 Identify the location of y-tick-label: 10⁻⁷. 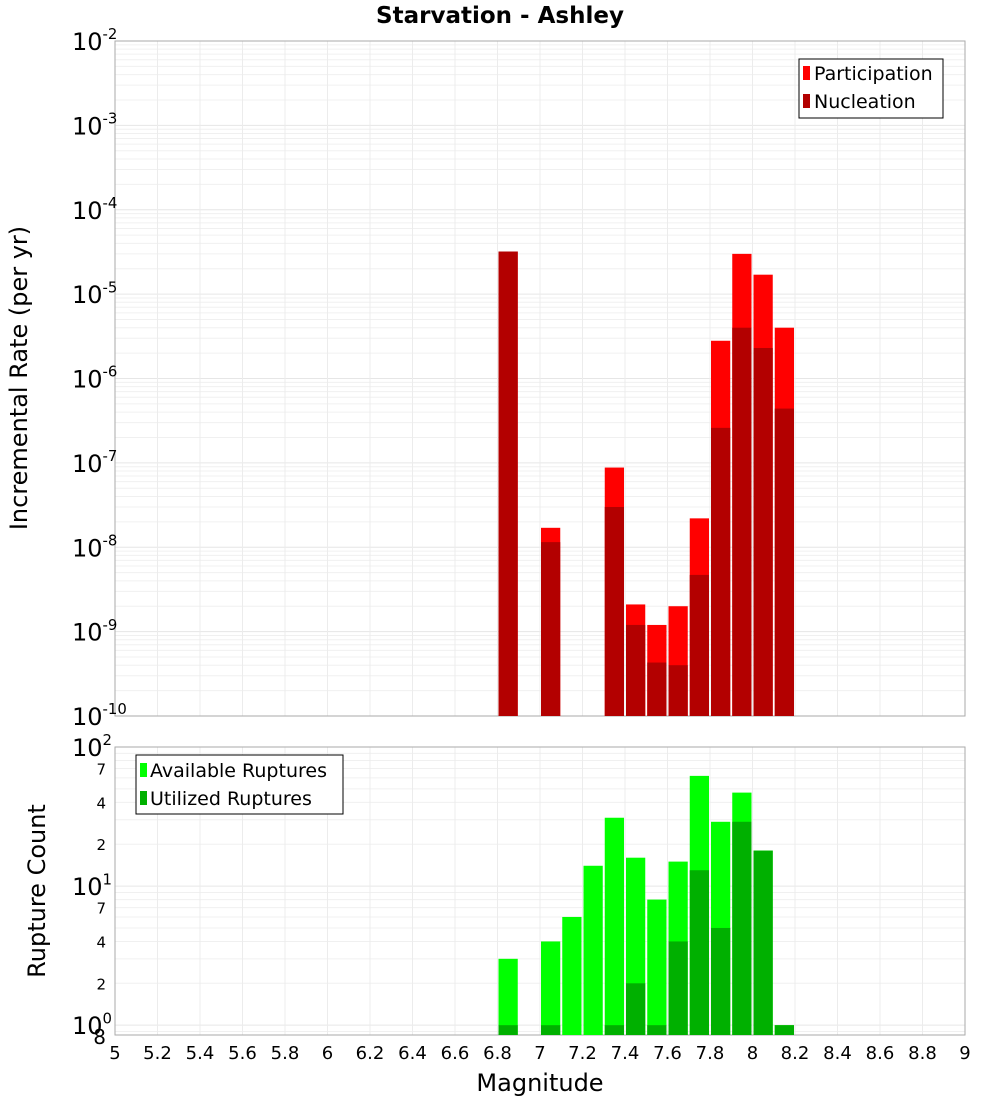
(94, 462).